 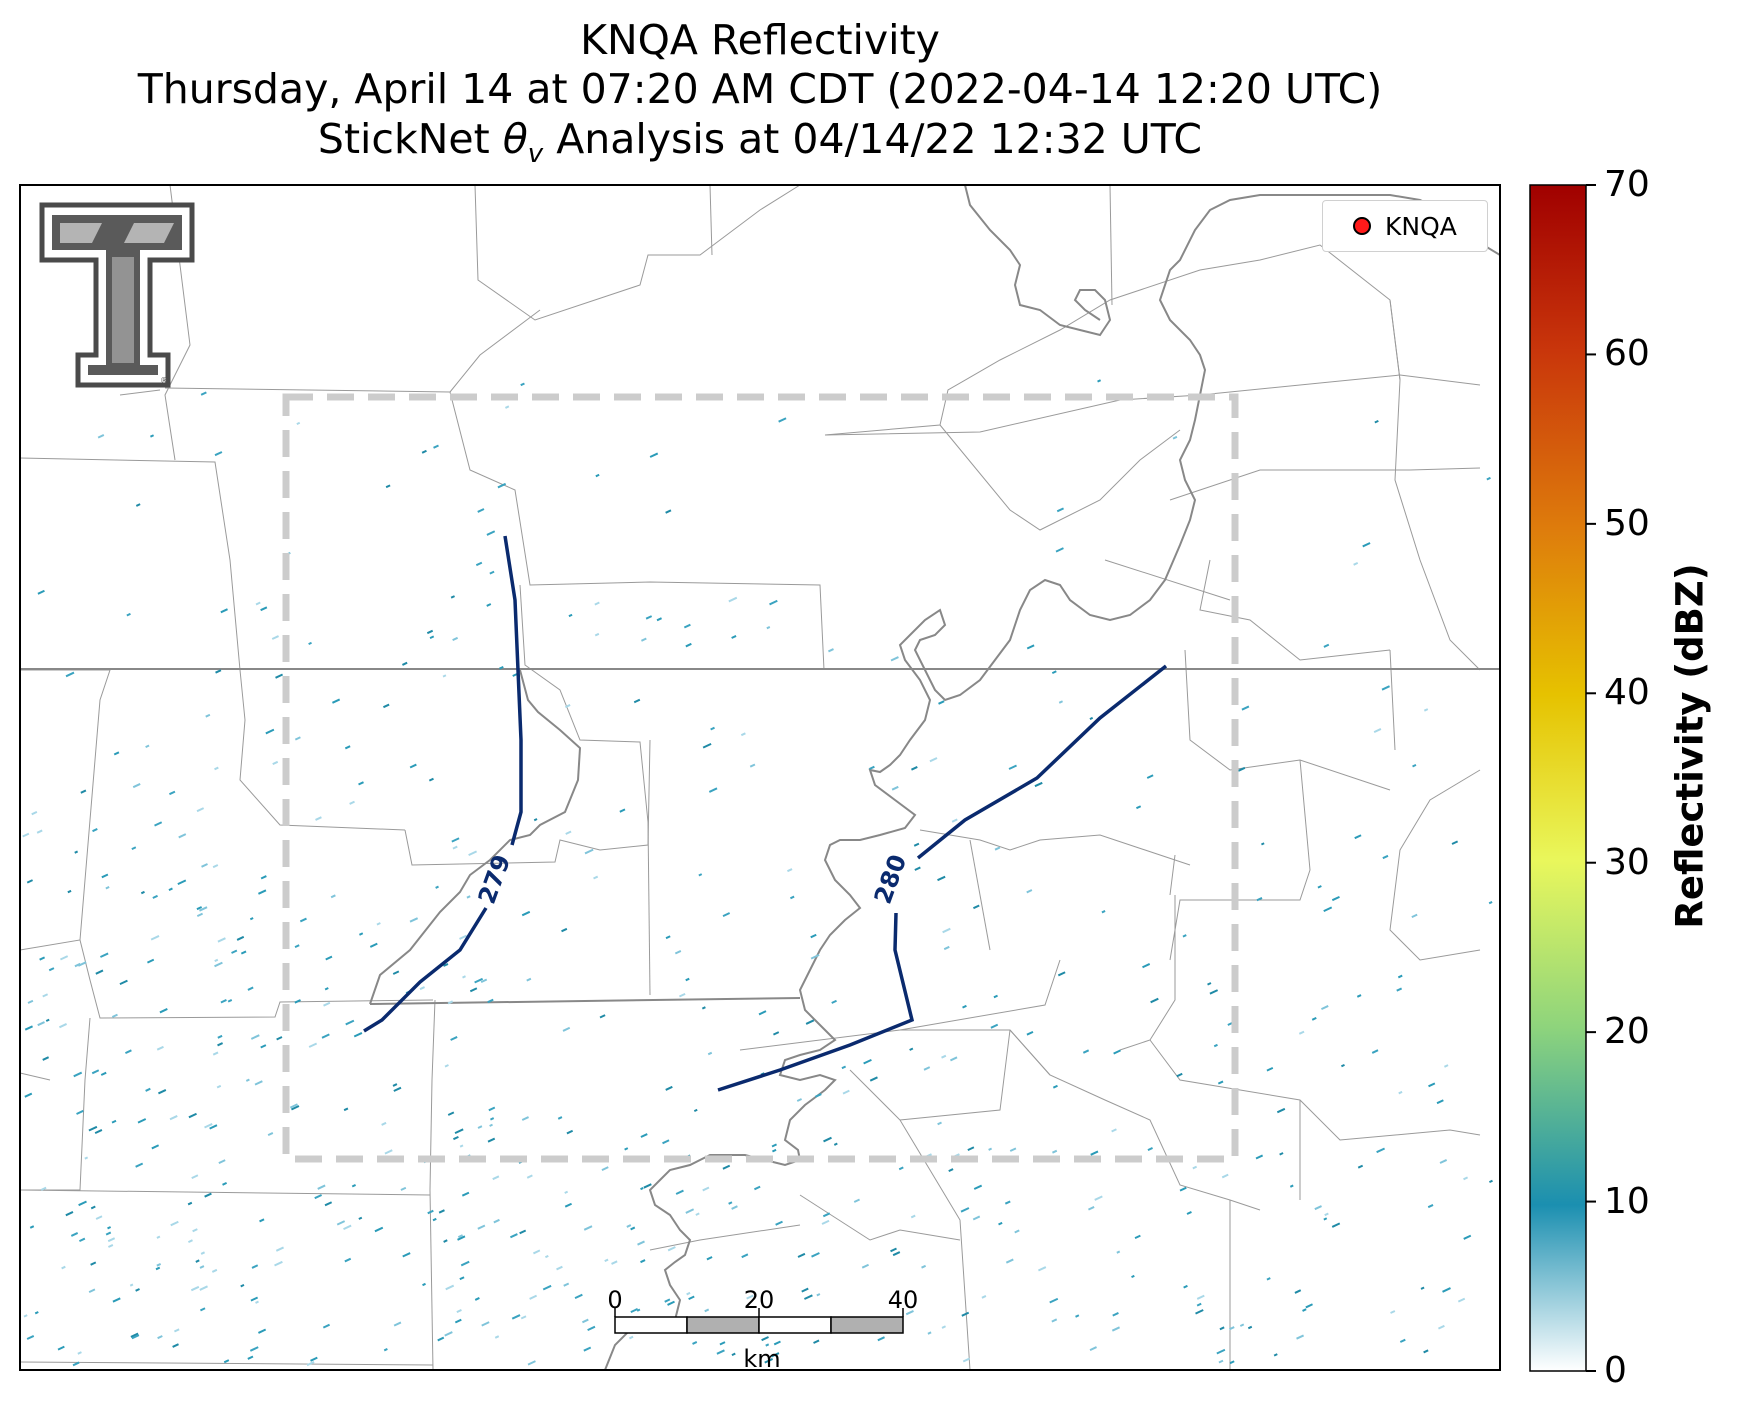 I want to click on colorbar-tick-20: 20, so click(x=1627, y=1032).